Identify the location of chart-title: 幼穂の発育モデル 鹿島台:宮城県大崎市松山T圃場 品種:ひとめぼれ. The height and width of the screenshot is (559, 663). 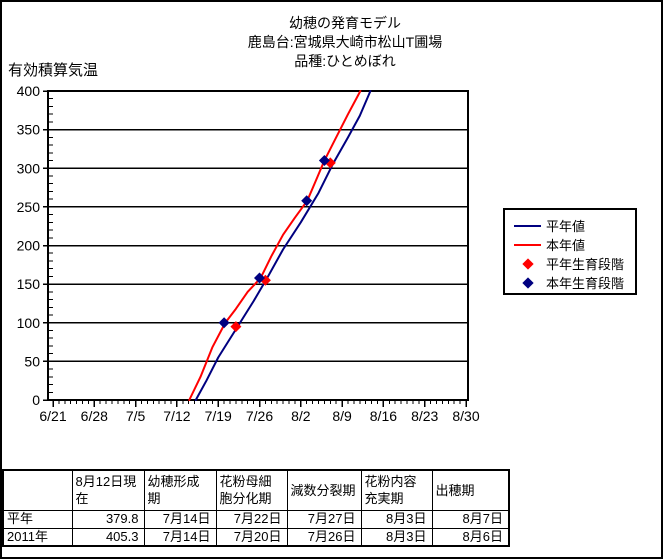
(345, 42).